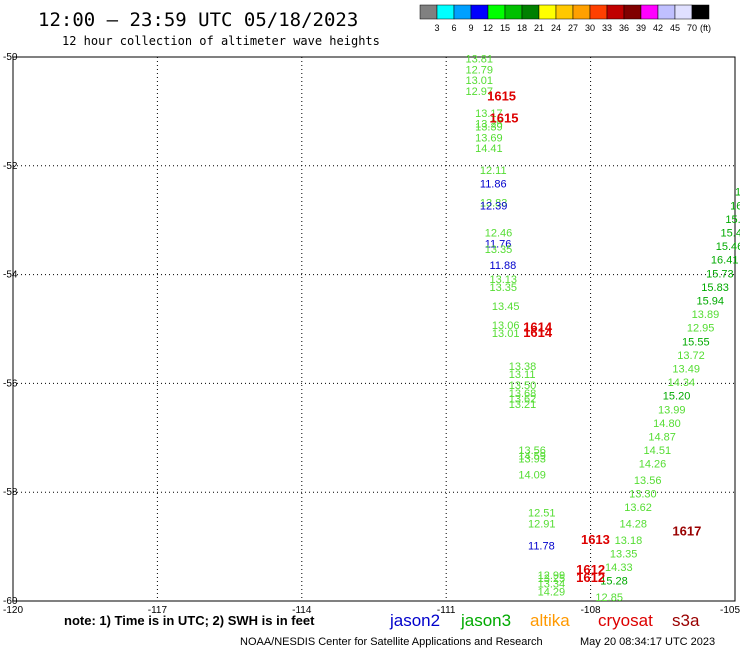 The height and width of the screenshot is (650, 740). I want to click on corner-tick-label: -60, so click(10, 601).